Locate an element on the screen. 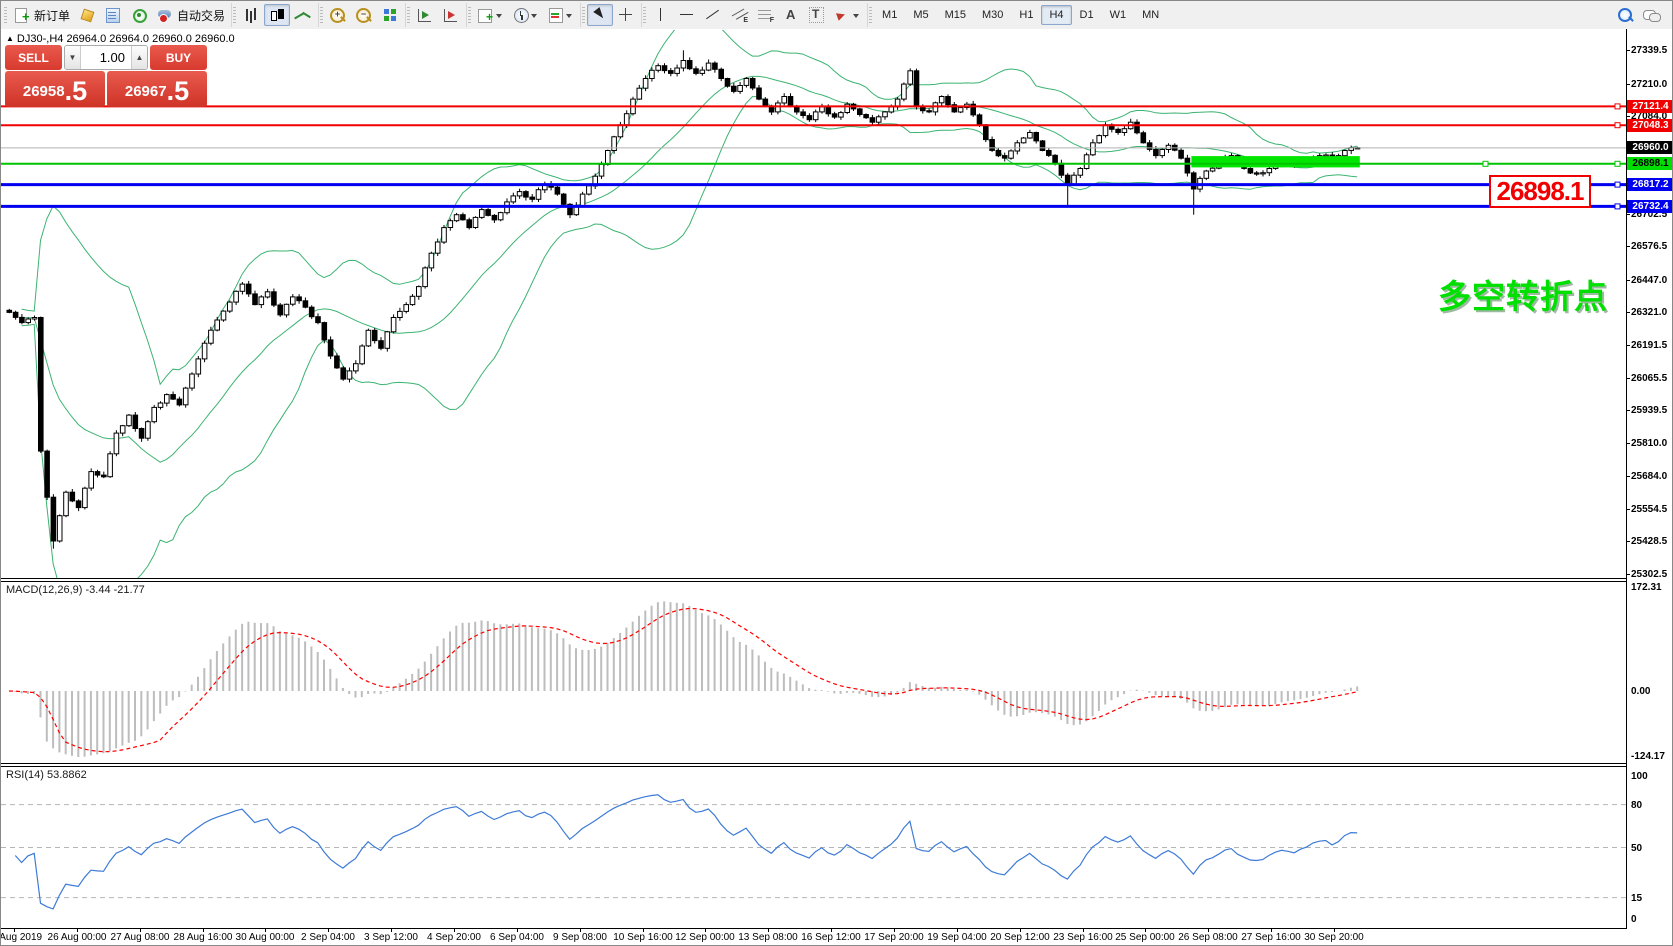 The image size is (1673, 946). time-label: 25 Sep 00:00 is located at coordinates (1145, 937).